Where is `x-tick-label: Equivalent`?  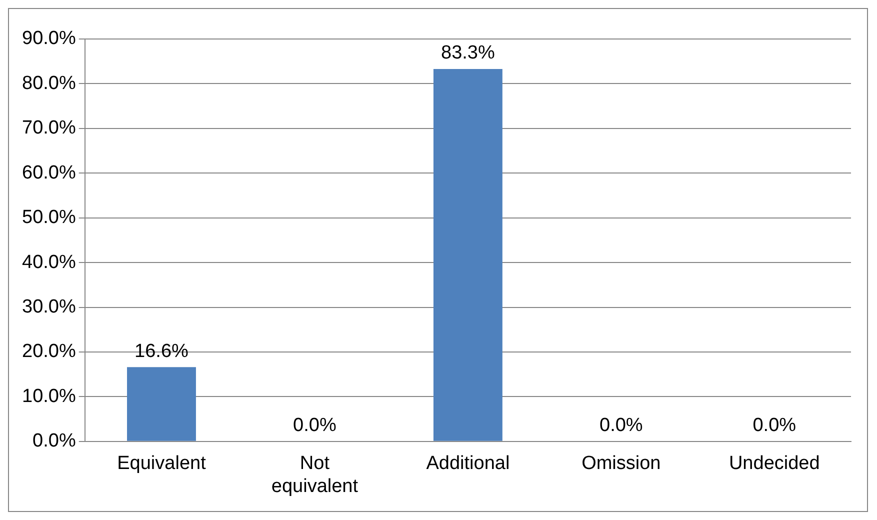
x-tick-label: Equivalent is located at coordinates (162, 463).